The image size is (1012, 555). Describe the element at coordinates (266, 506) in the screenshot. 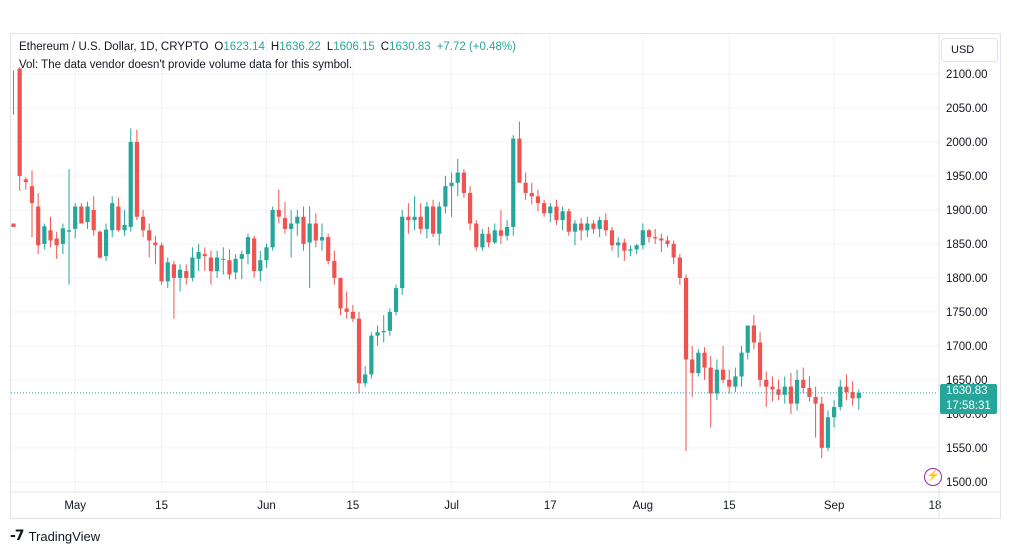

I see `x-tick-label: Jun` at that location.